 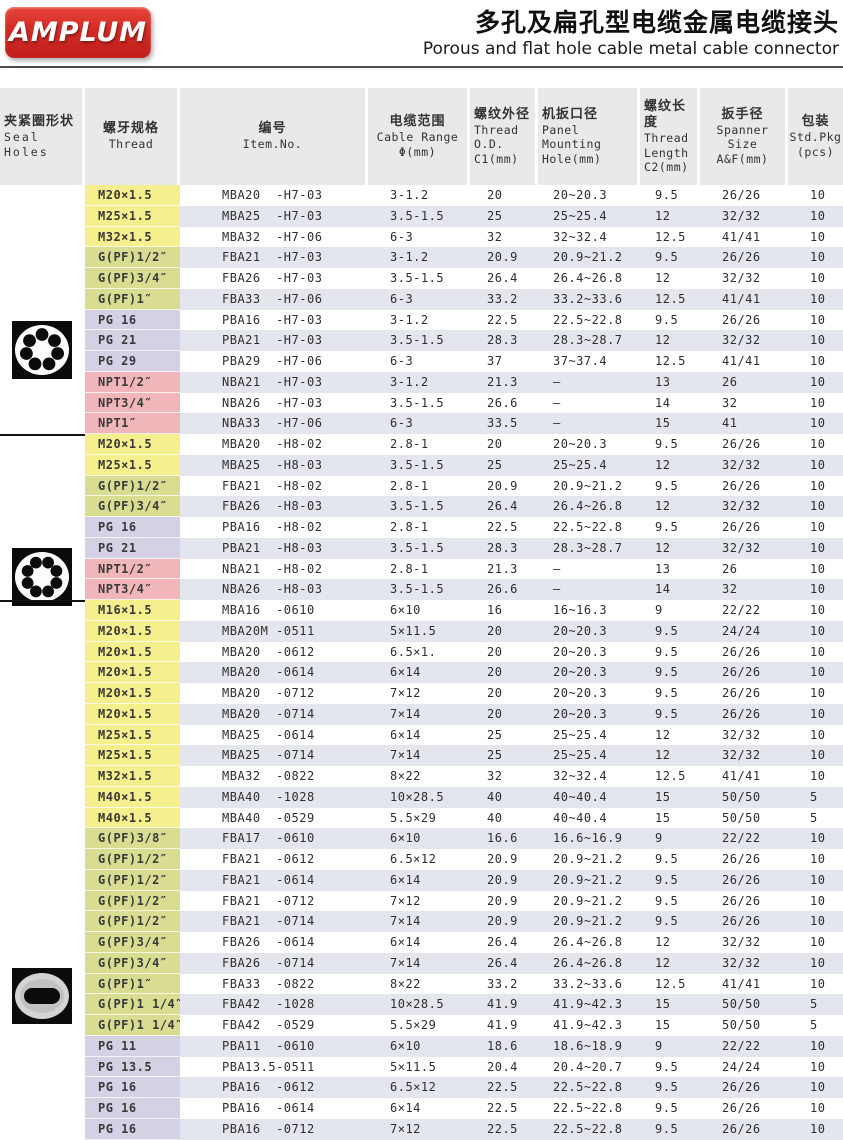 I want to click on cell-item: FBA21 -0712, so click(x=268, y=900).